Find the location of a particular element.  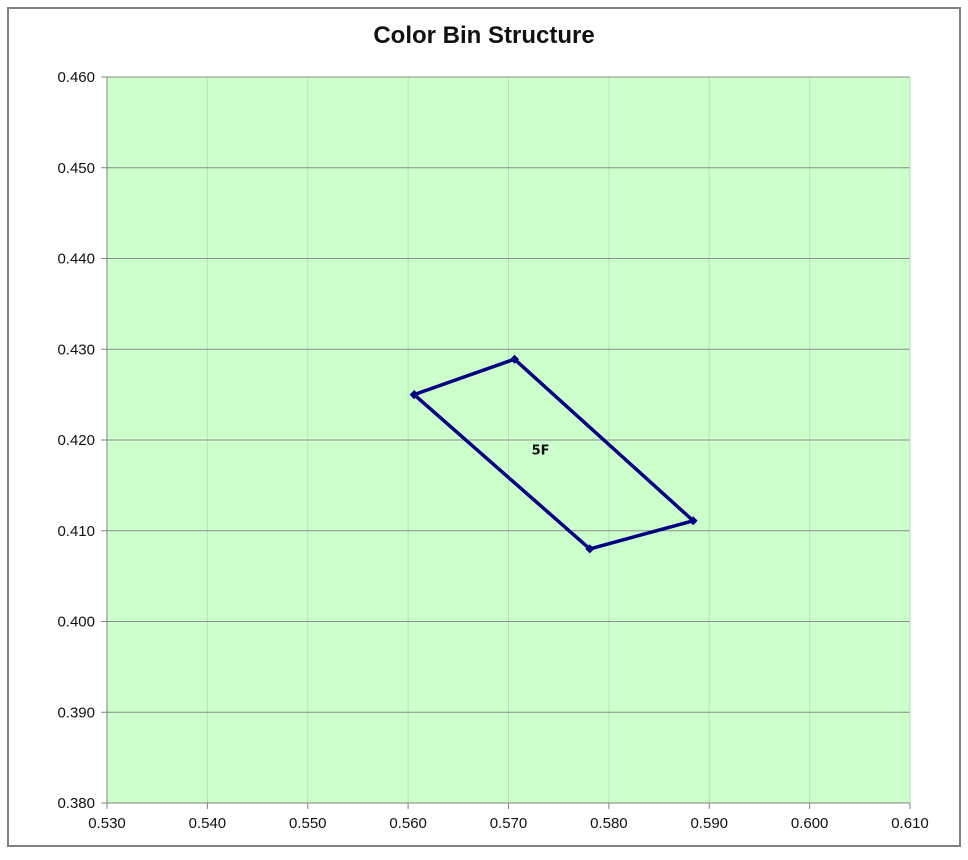

y-tick-label: 0.420 is located at coordinates (76, 440).